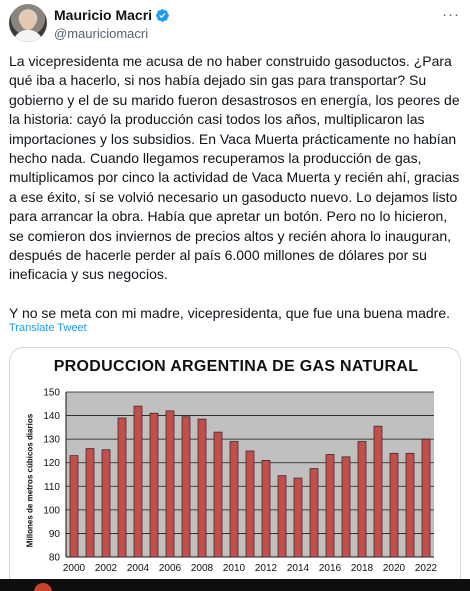  I want to click on avatar, so click(28, 23).